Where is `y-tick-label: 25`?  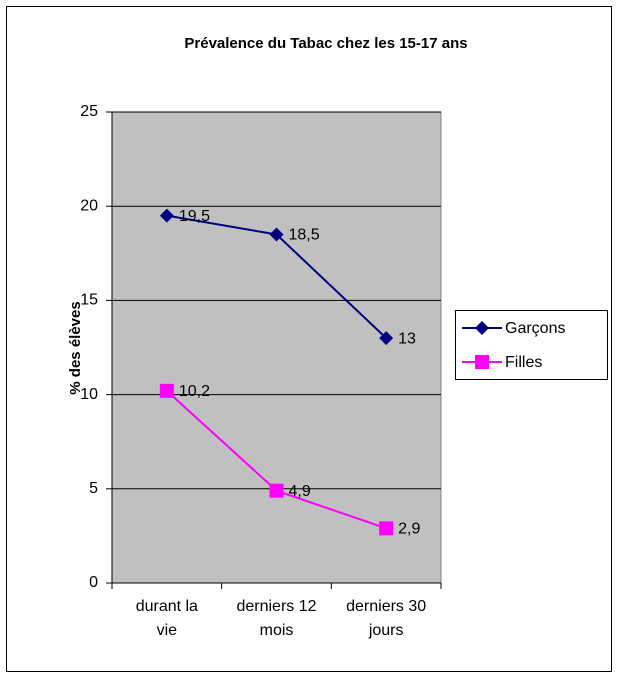 y-tick-label: 25 is located at coordinates (89, 111).